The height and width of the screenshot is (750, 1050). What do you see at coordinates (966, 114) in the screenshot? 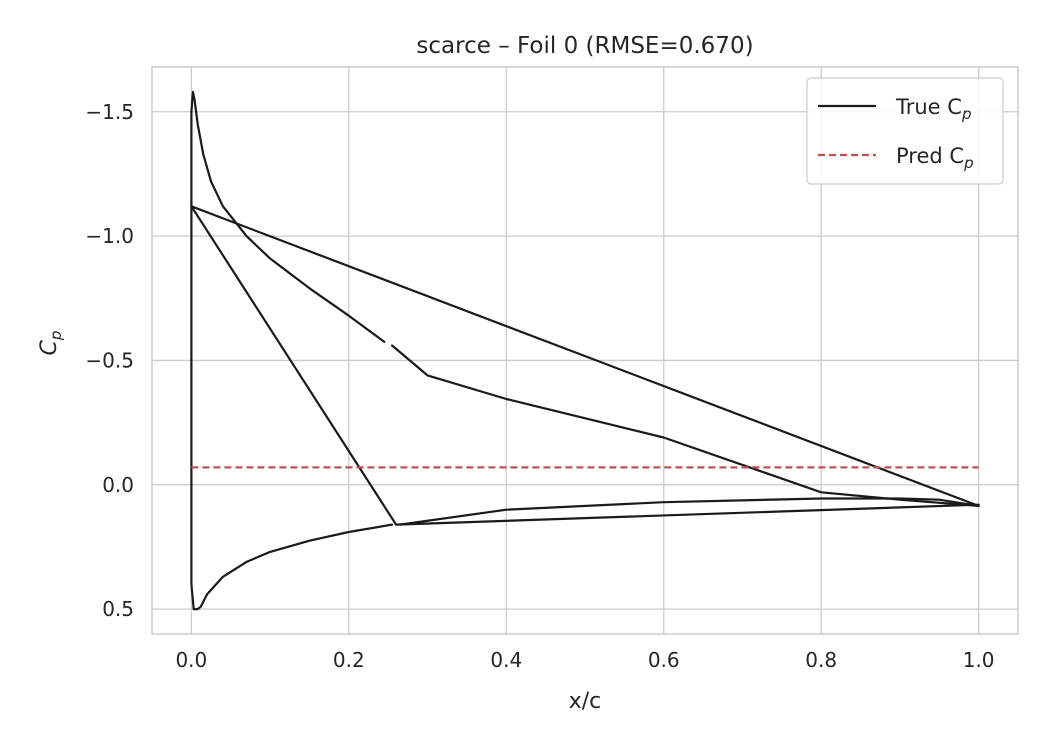
I see `legend-label-true-sub: p` at bounding box center [966, 114].